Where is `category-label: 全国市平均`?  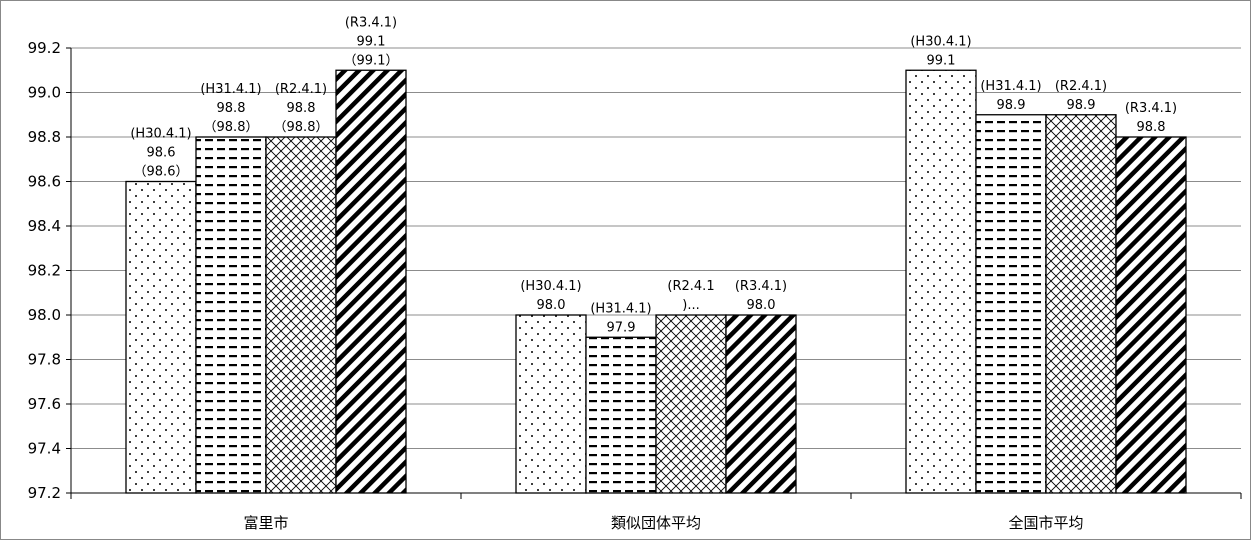 category-label: 全国市平均 is located at coordinates (1045, 523).